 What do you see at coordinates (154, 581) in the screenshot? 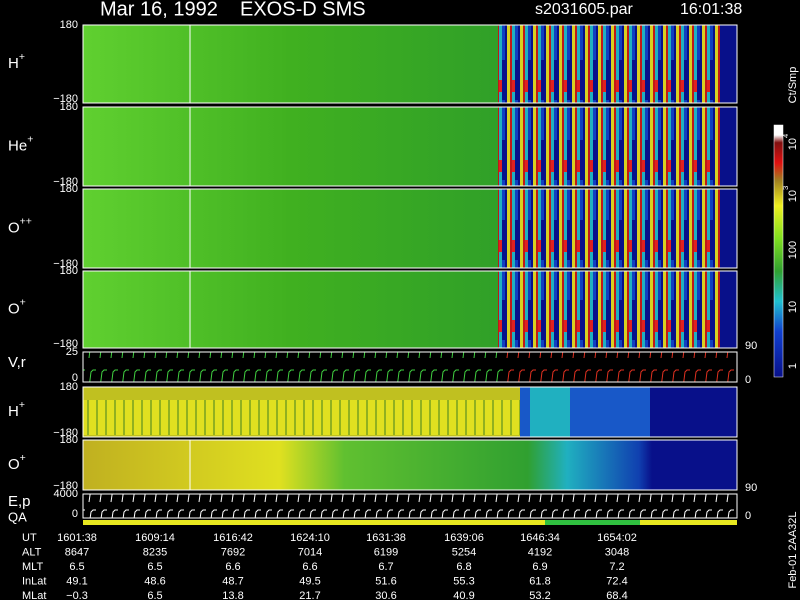
I see `ephemeris-value: 48.6` at bounding box center [154, 581].